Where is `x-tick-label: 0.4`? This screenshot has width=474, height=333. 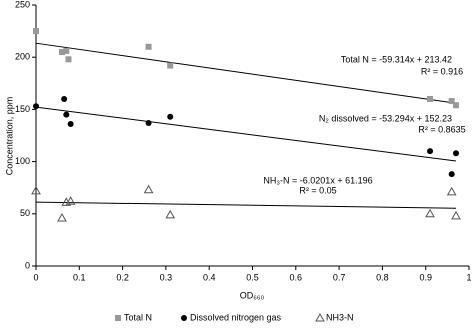
x-tick-label: 0.4 is located at coordinates (209, 277).